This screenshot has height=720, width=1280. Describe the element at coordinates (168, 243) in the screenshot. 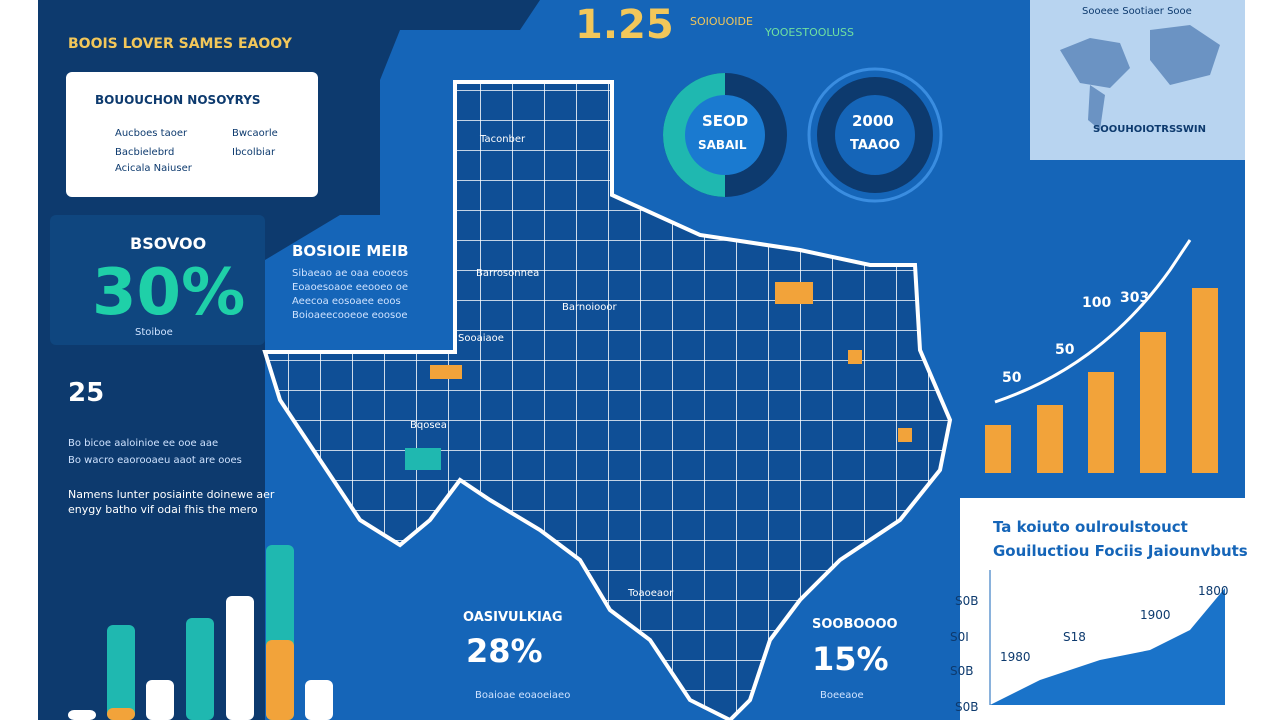

I see `stat-label: BSOVOO` at that location.